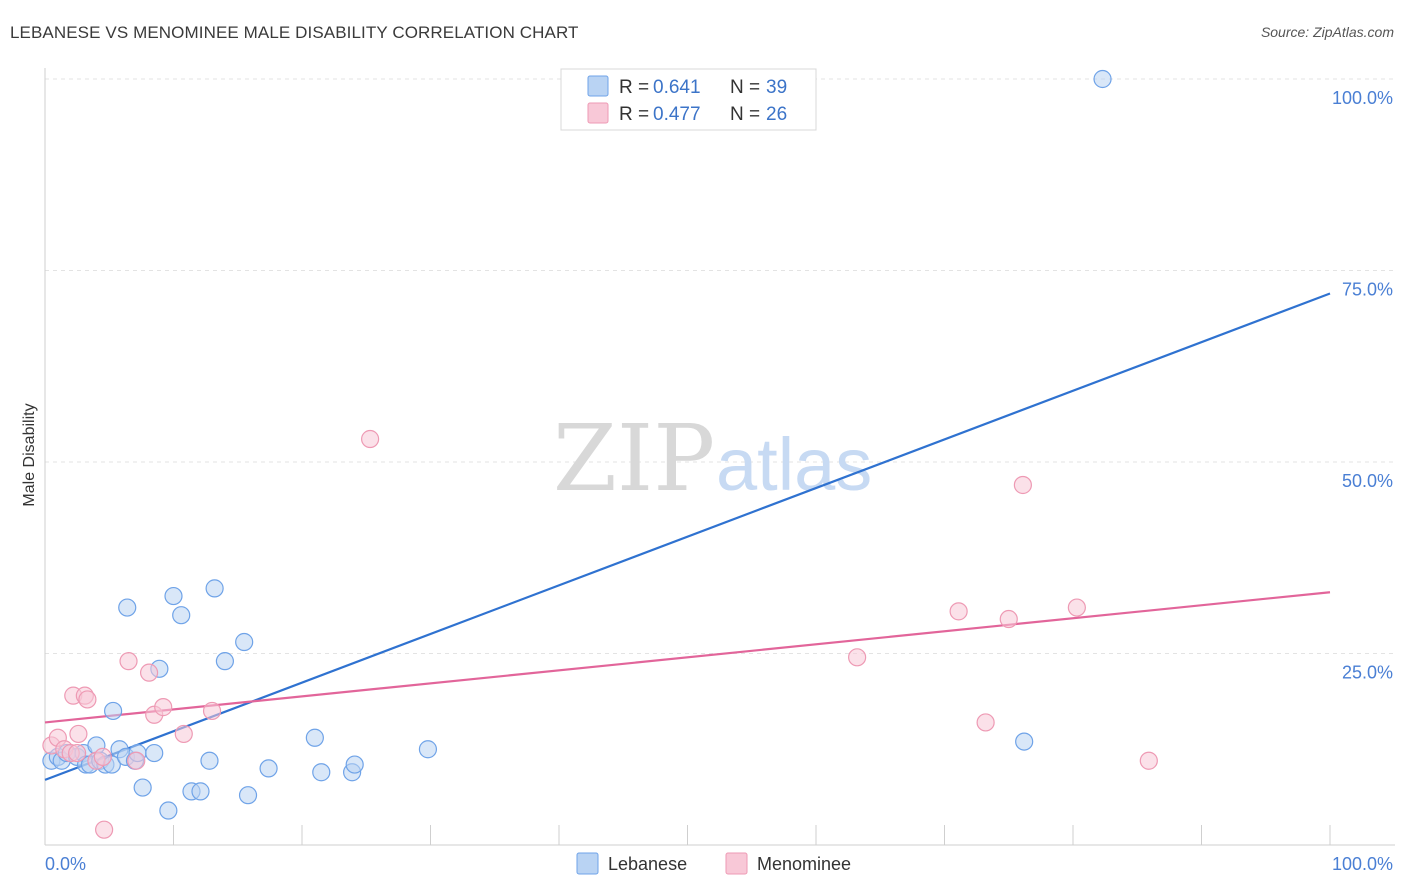 The height and width of the screenshot is (892, 1406). Describe the element at coordinates (1367, 290) in the screenshot. I see `y-tick-label: 75.0%` at that location.